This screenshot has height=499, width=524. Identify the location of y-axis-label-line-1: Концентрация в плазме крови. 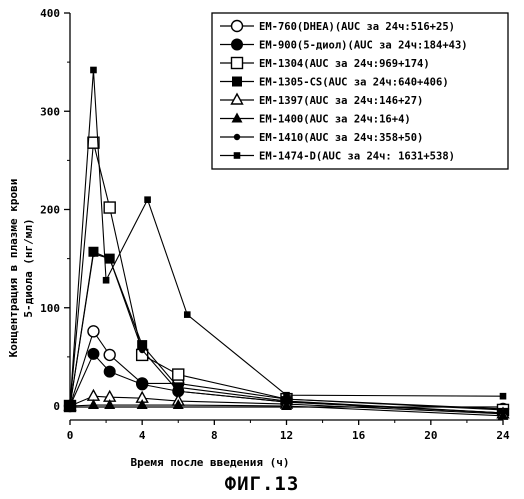
(13, 268).